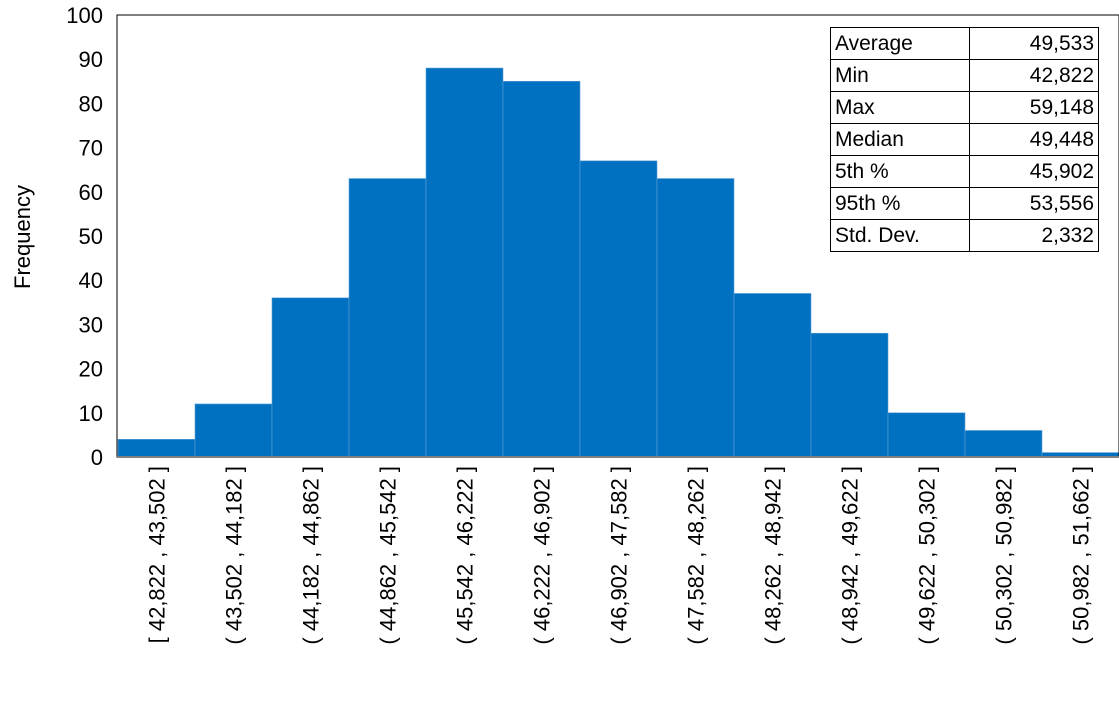 The width and height of the screenshot is (1119, 711). What do you see at coordinates (900, 43) in the screenshot?
I see `stat-label: Average` at bounding box center [900, 43].